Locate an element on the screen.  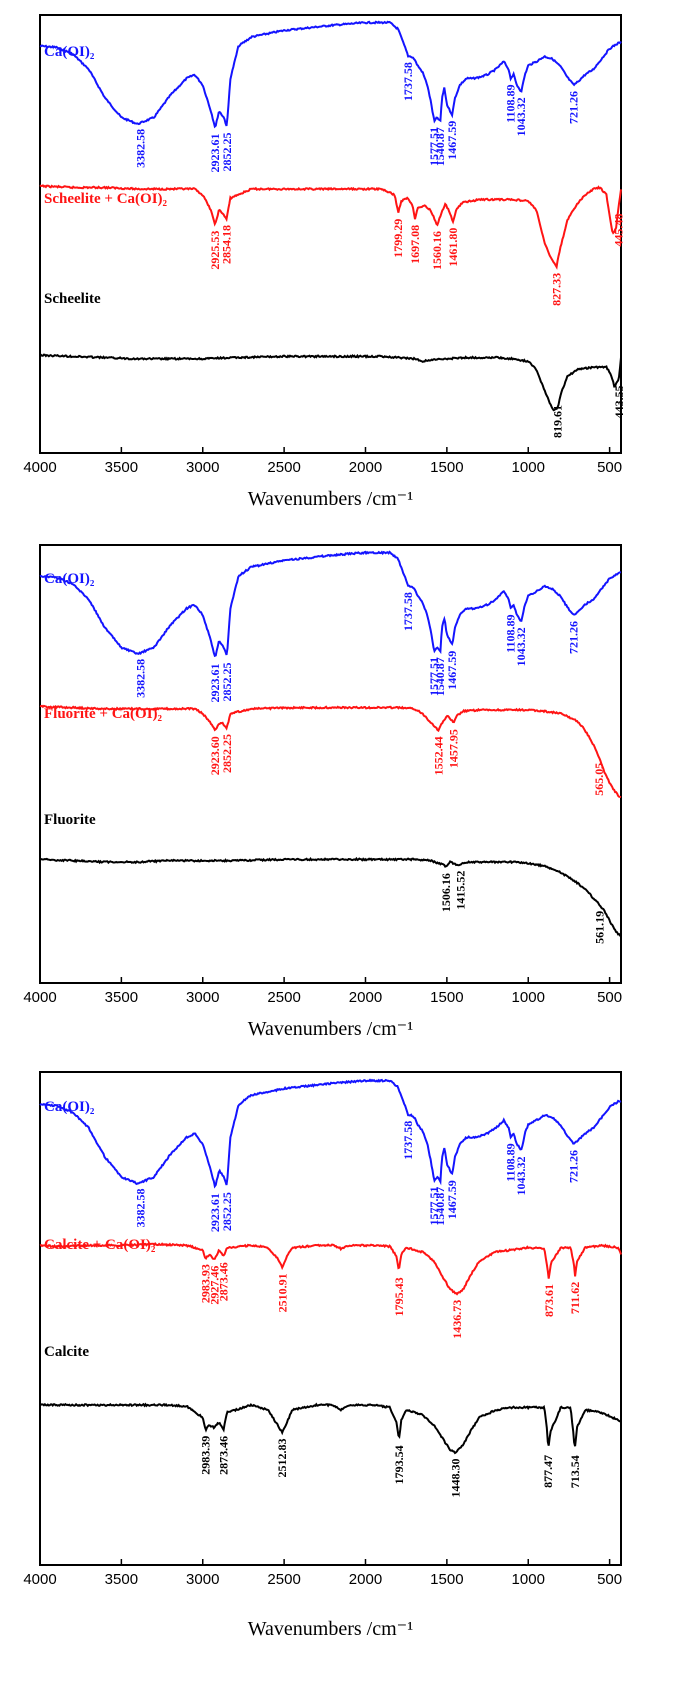
series-3: Fluorite 1506.16 1415.52 561.19 is located at coordinates (330, 878).